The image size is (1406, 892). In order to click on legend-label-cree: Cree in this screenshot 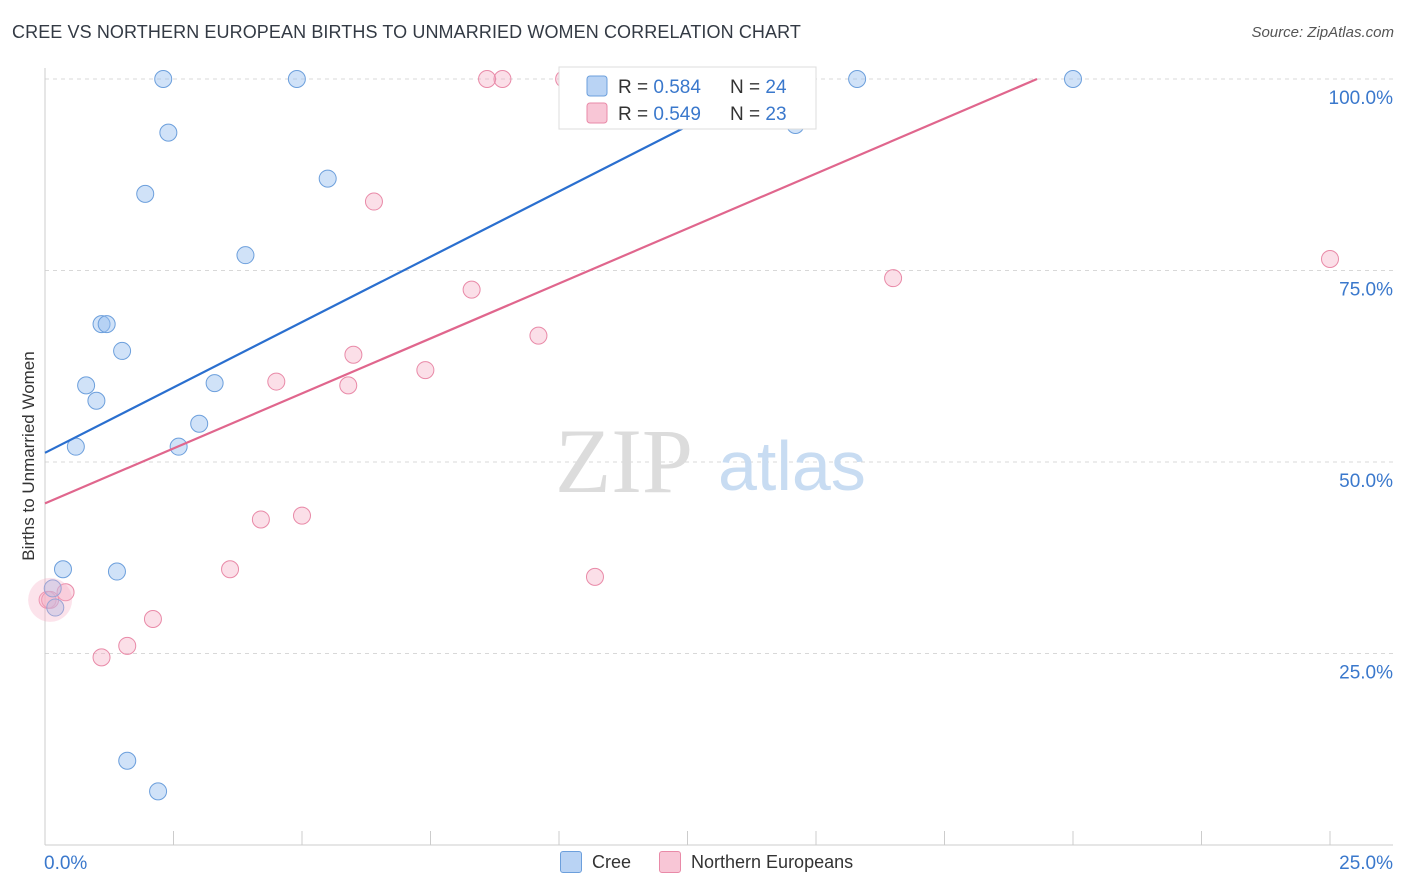, I will do `click(612, 861)`.